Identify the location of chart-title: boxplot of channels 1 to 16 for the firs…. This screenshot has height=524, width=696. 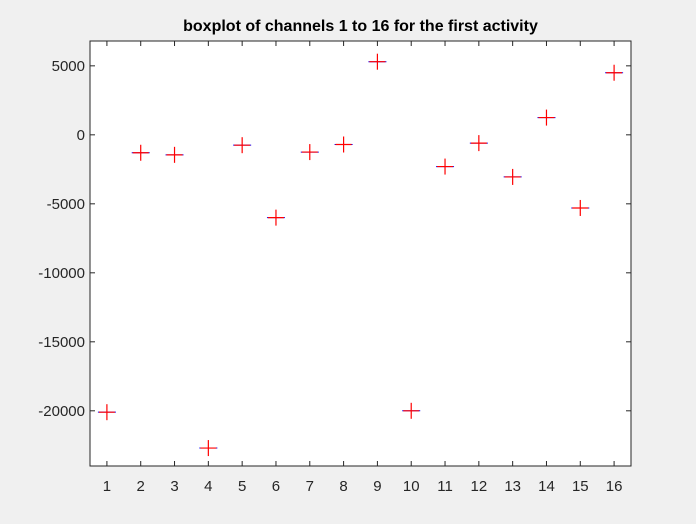
(360, 26).